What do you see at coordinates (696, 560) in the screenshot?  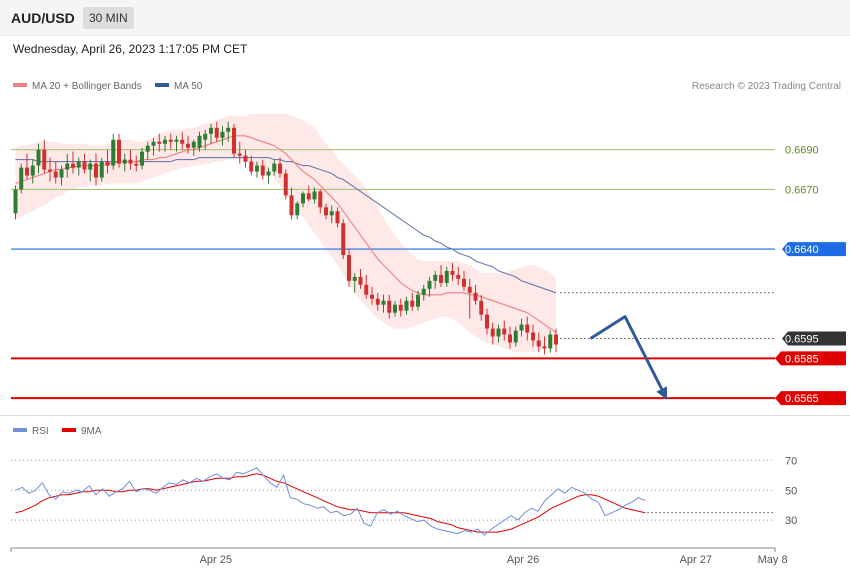 I see `x-tick-label: Apr 27` at bounding box center [696, 560].